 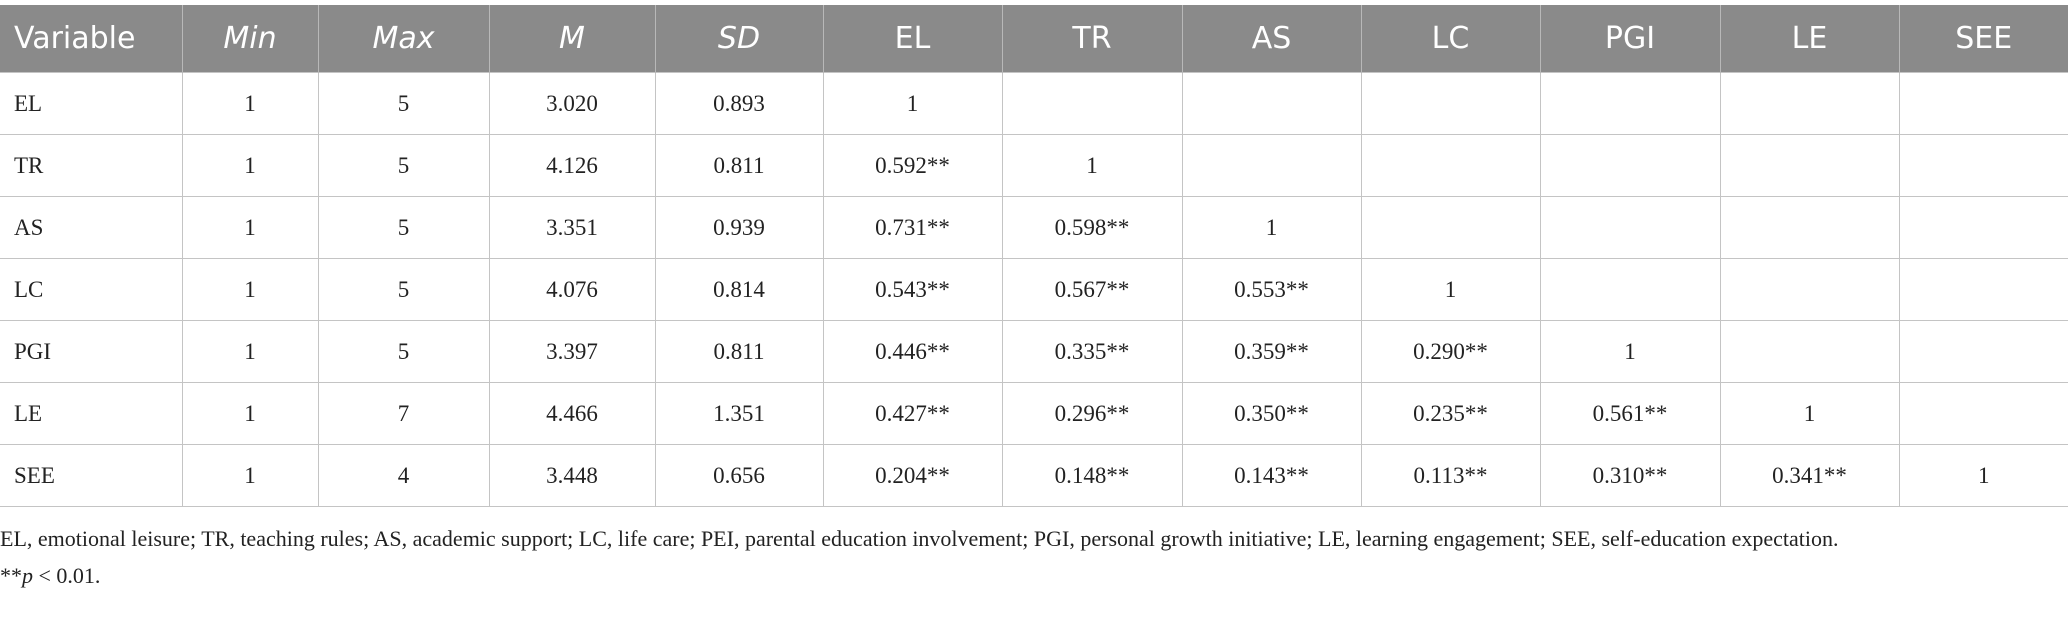 I want to click on table-cell: 0.939, so click(x=739, y=227).